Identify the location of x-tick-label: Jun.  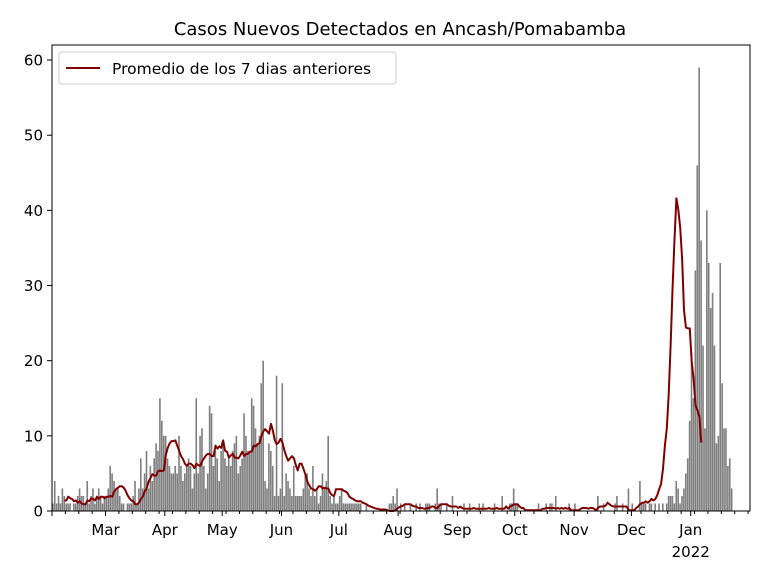
(281, 530).